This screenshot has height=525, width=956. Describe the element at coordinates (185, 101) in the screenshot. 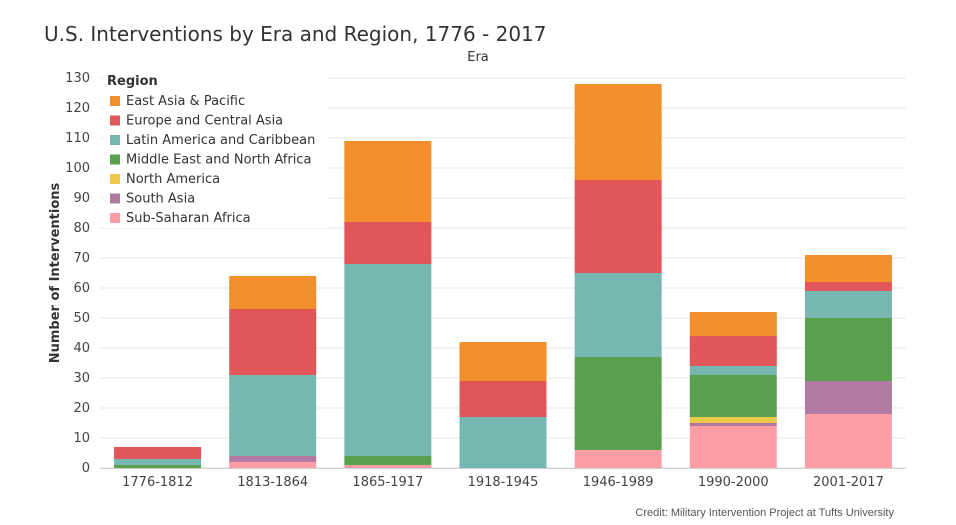

I see `legend-entry: East Asia & Pacific` at that location.